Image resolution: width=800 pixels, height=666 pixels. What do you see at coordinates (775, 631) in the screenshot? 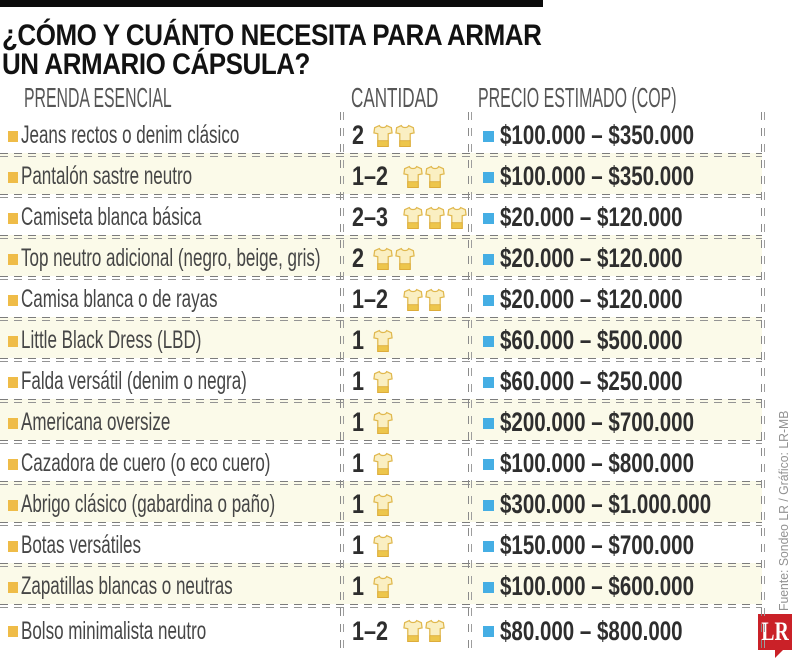
I see `svg-text: LR` at bounding box center [775, 631].